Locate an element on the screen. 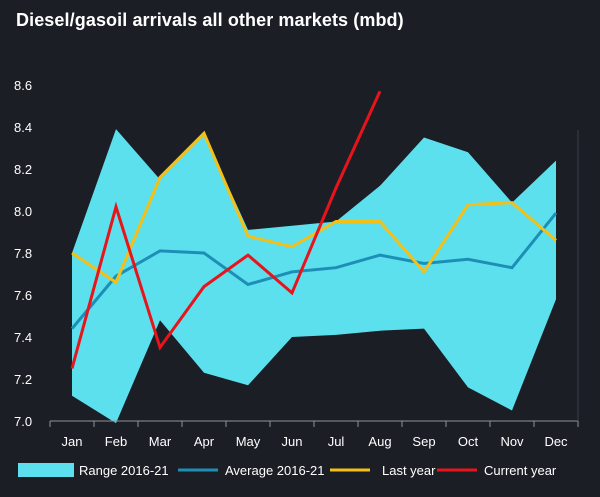  y-tick-label: 7.8 is located at coordinates (23, 253).